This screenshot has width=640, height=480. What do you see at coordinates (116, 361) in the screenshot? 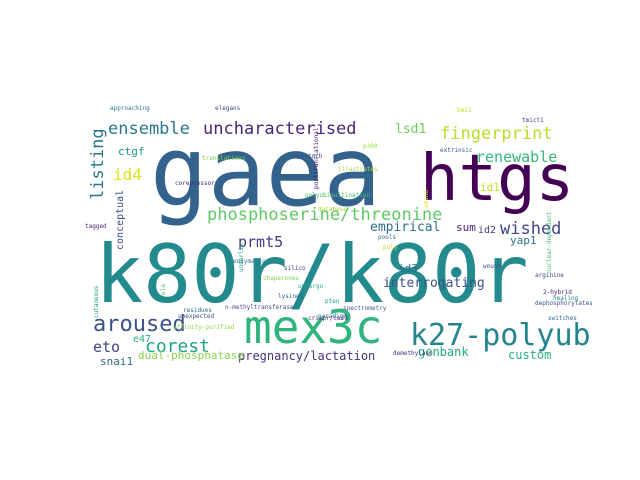
I see `cloud-word: snai1` at bounding box center [116, 361].